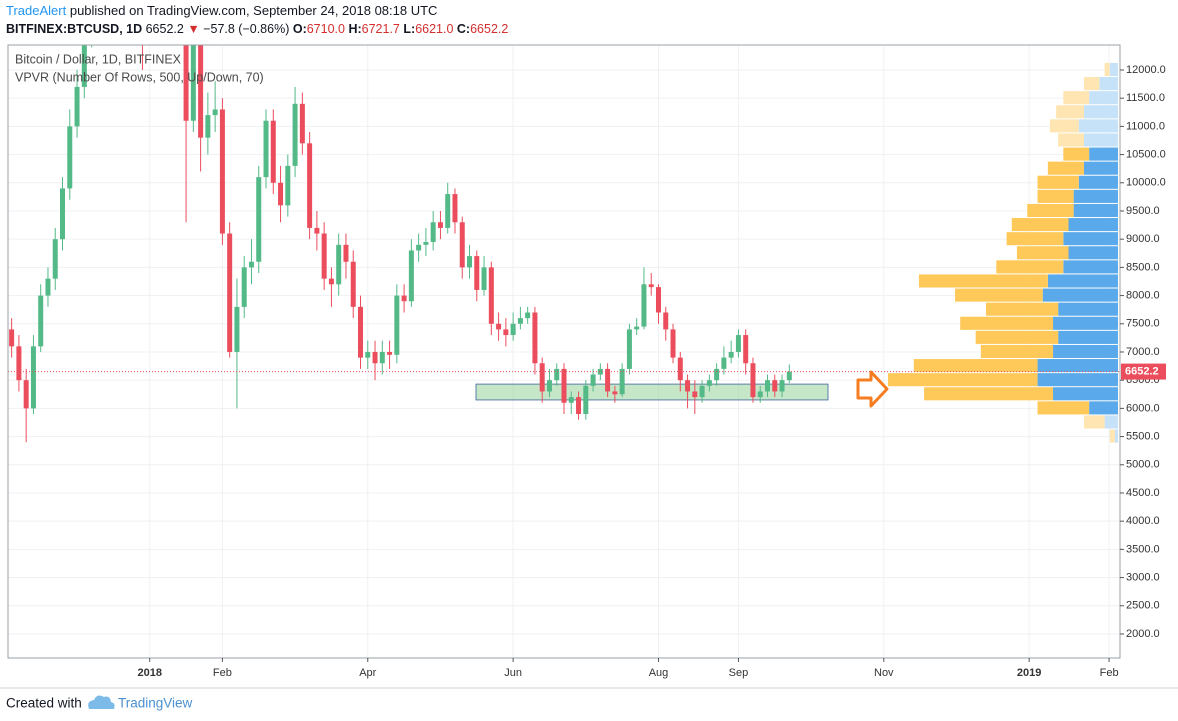 The width and height of the screenshot is (1178, 721). Describe the element at coordinates (101, 702) in the screenshot. I see `brand-logo` at that location.